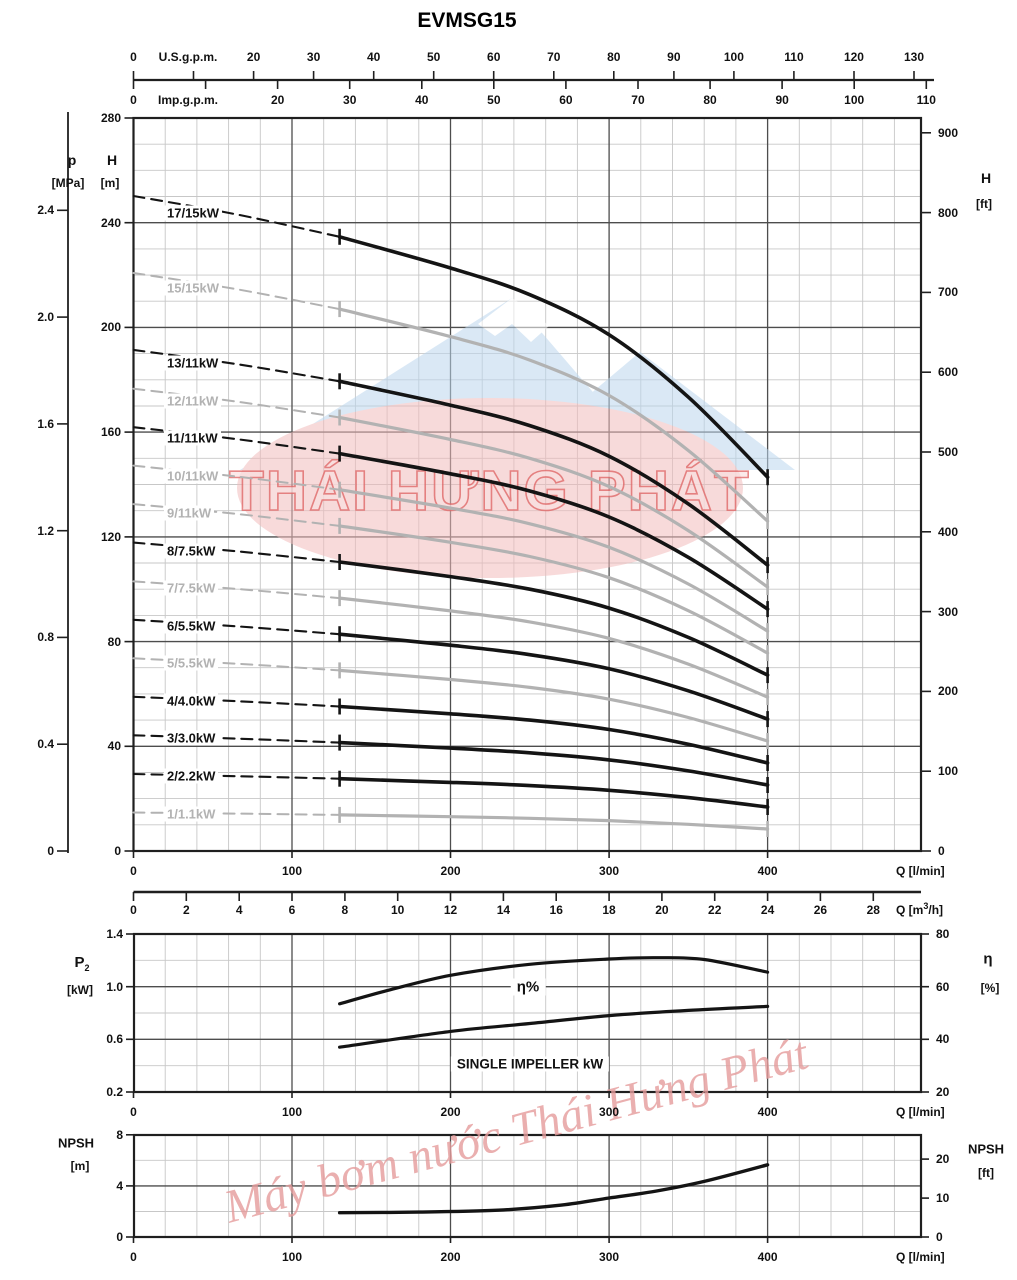 The image size is (1017, 1280). Describe the element at coordinates (114, 934) in the screenshot. I see `tick-label-p2-kw: 1.4` at that location.